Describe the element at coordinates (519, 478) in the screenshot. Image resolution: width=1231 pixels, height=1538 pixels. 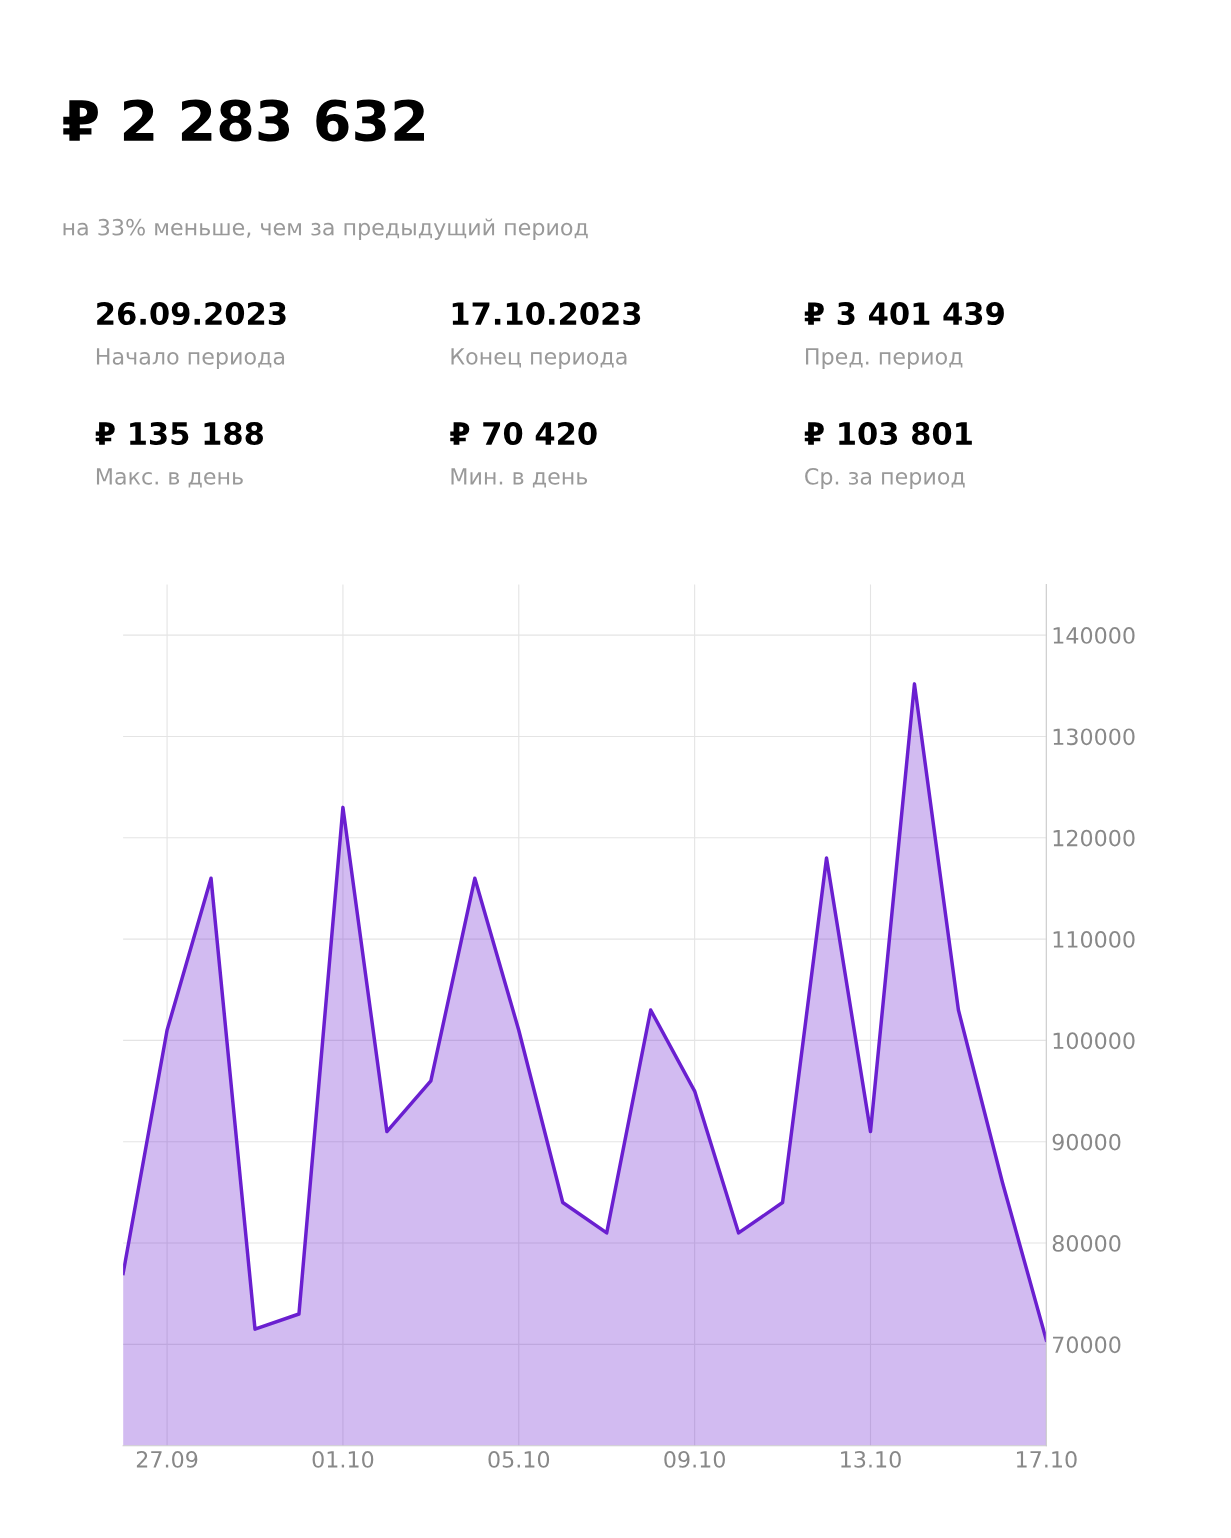
I see `text: Мин. в день` at that location.